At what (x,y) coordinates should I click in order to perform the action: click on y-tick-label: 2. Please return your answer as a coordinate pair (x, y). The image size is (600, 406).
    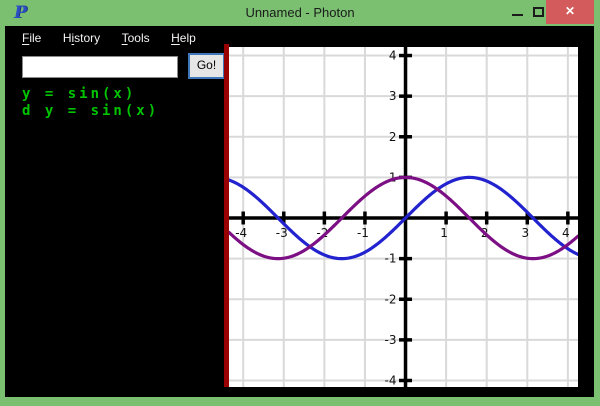
    Looking at the image, I should click on (393, 137).